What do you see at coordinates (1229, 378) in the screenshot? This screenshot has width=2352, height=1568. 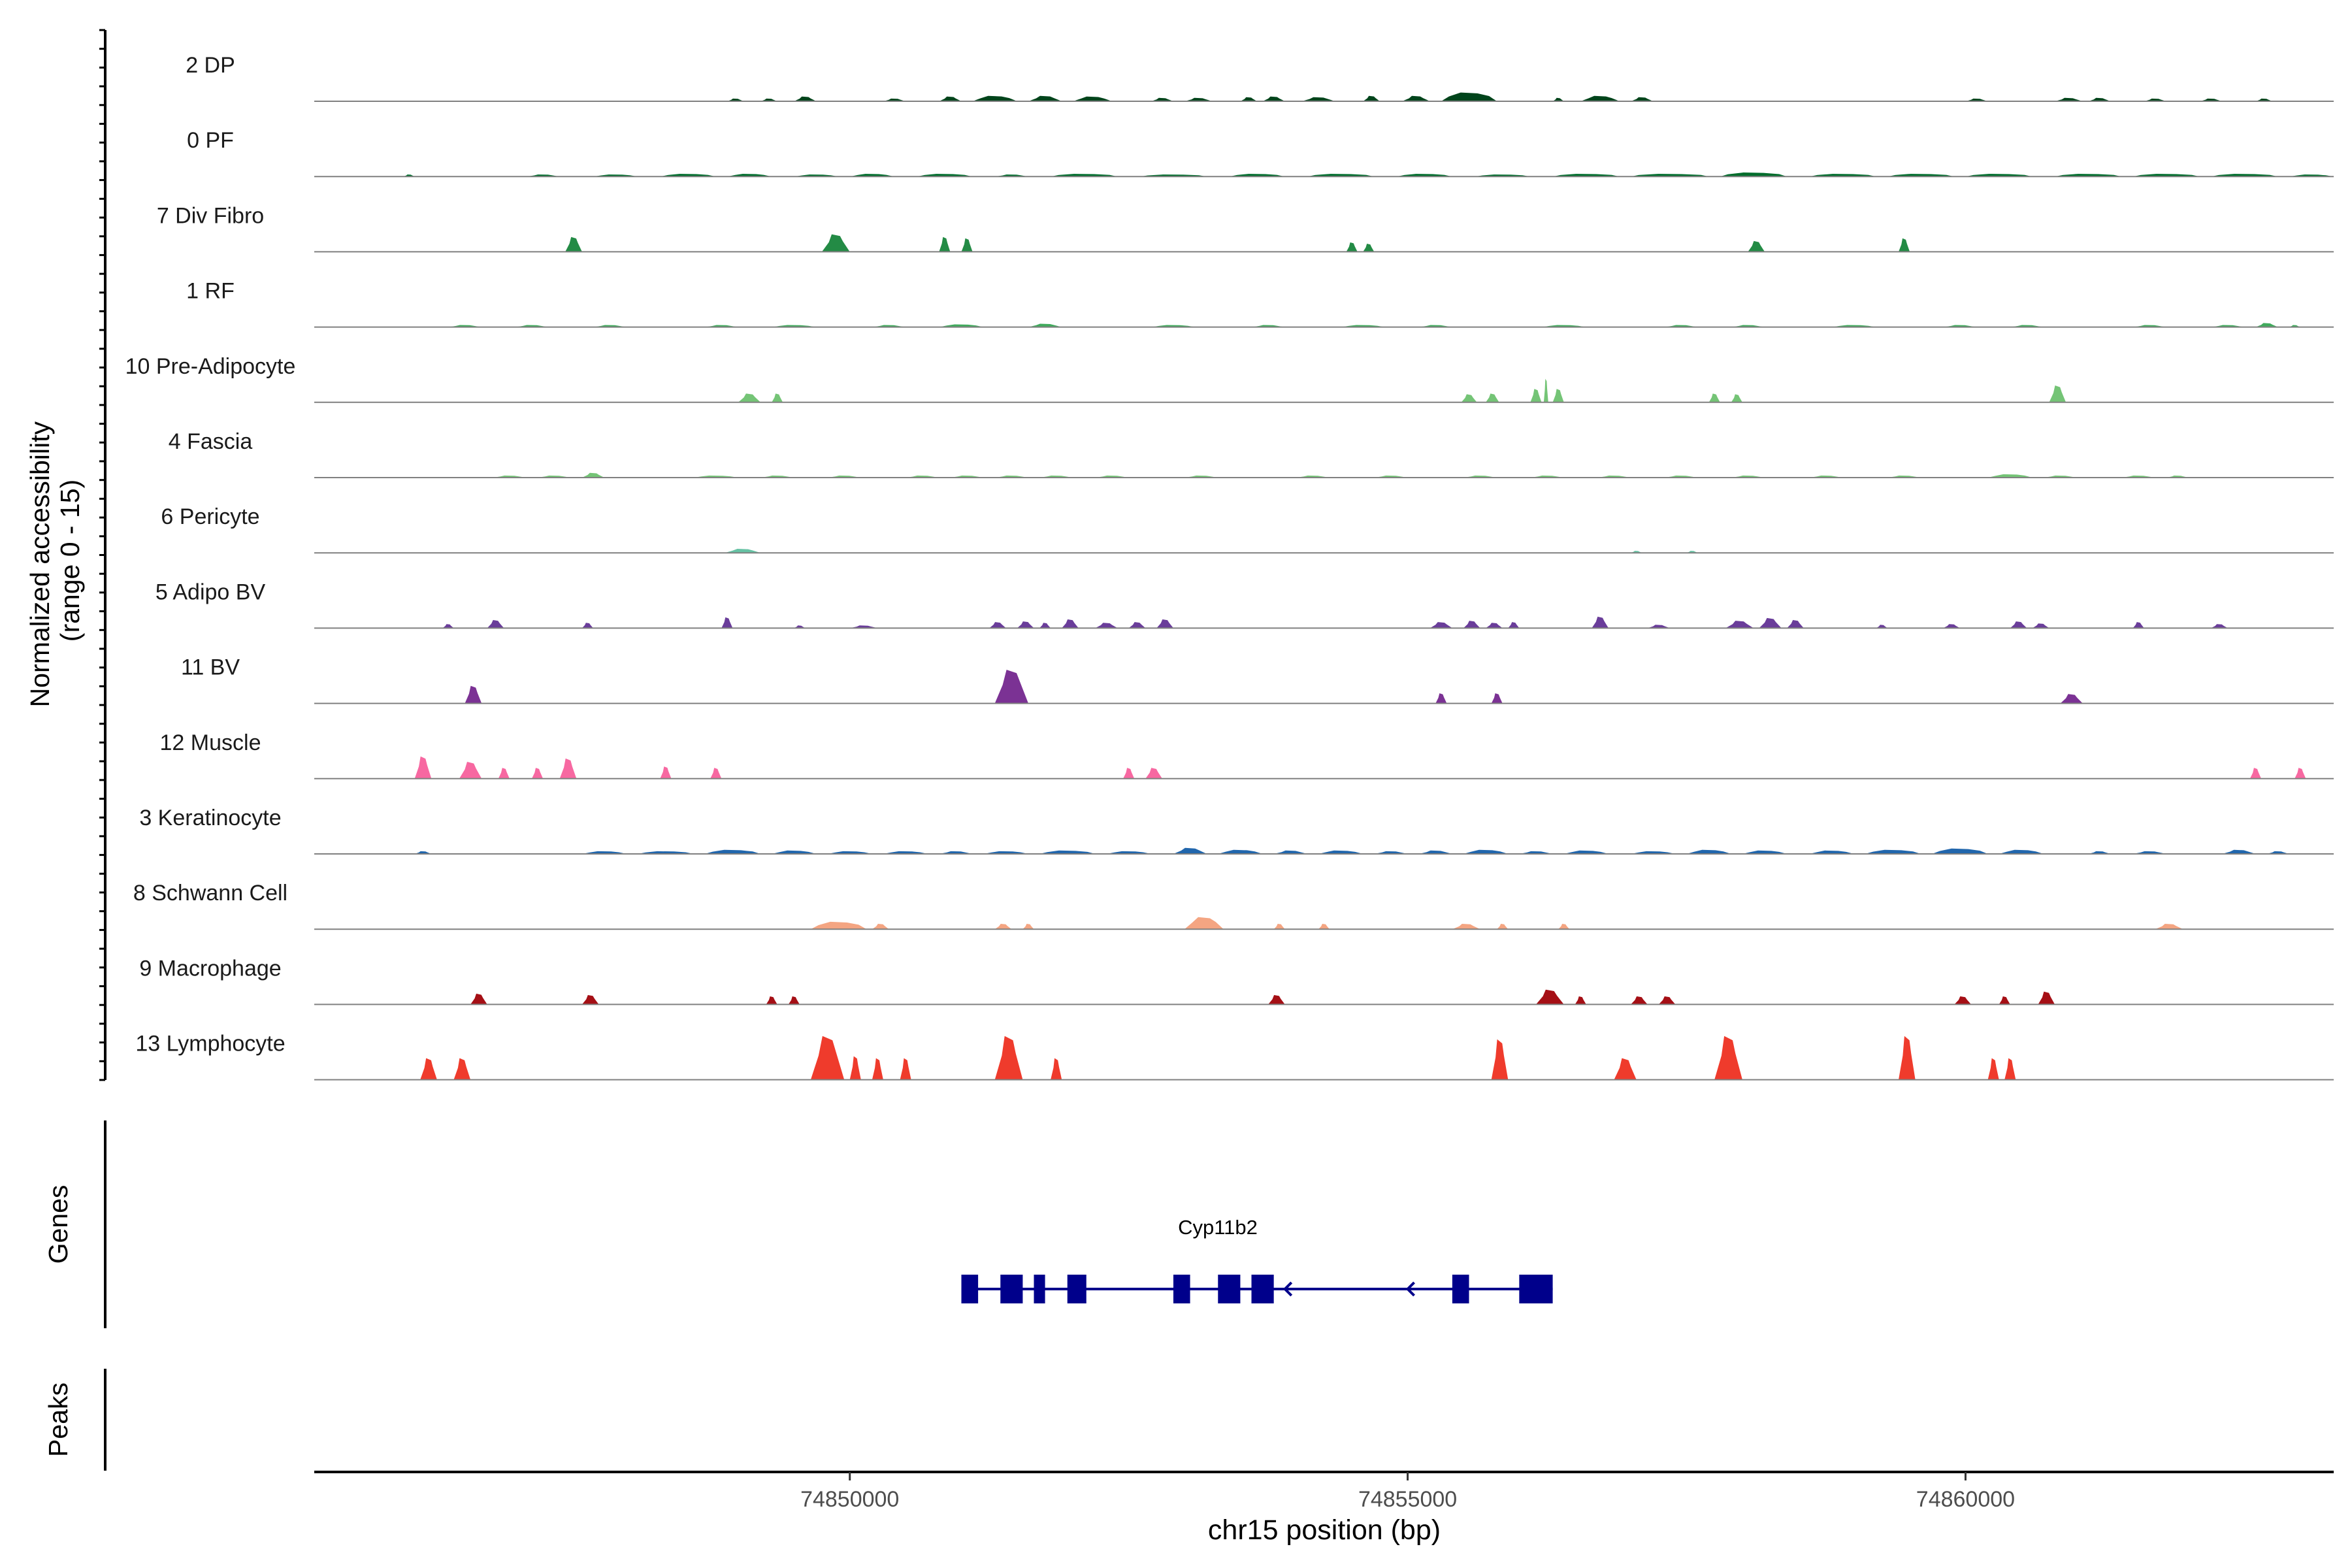 I see `track-4: 10 Pre-Adipocyte` at bounding box center [1229, 378].